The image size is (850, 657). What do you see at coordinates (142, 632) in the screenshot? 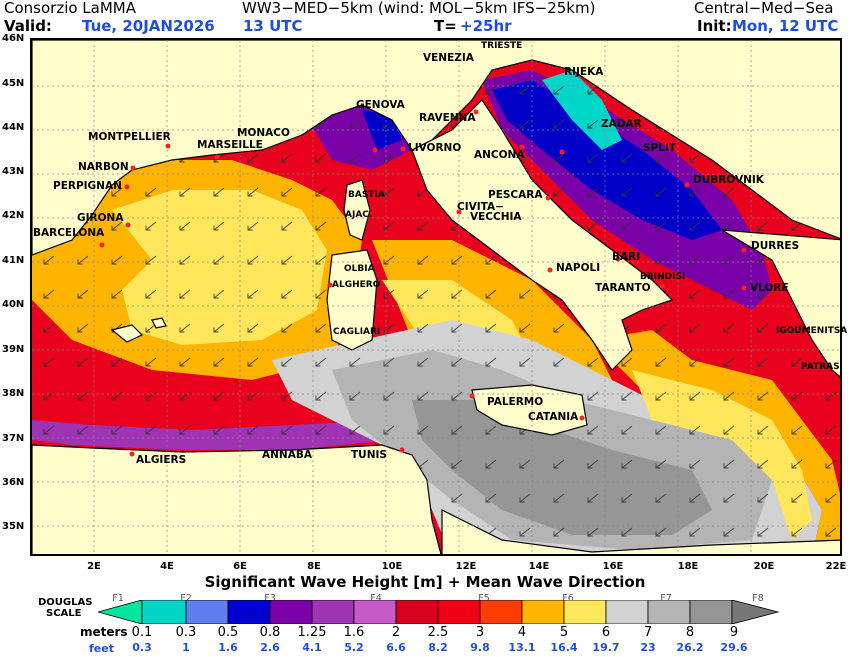
I see `meters-value: 0.1` at bounding box center [142, 632].